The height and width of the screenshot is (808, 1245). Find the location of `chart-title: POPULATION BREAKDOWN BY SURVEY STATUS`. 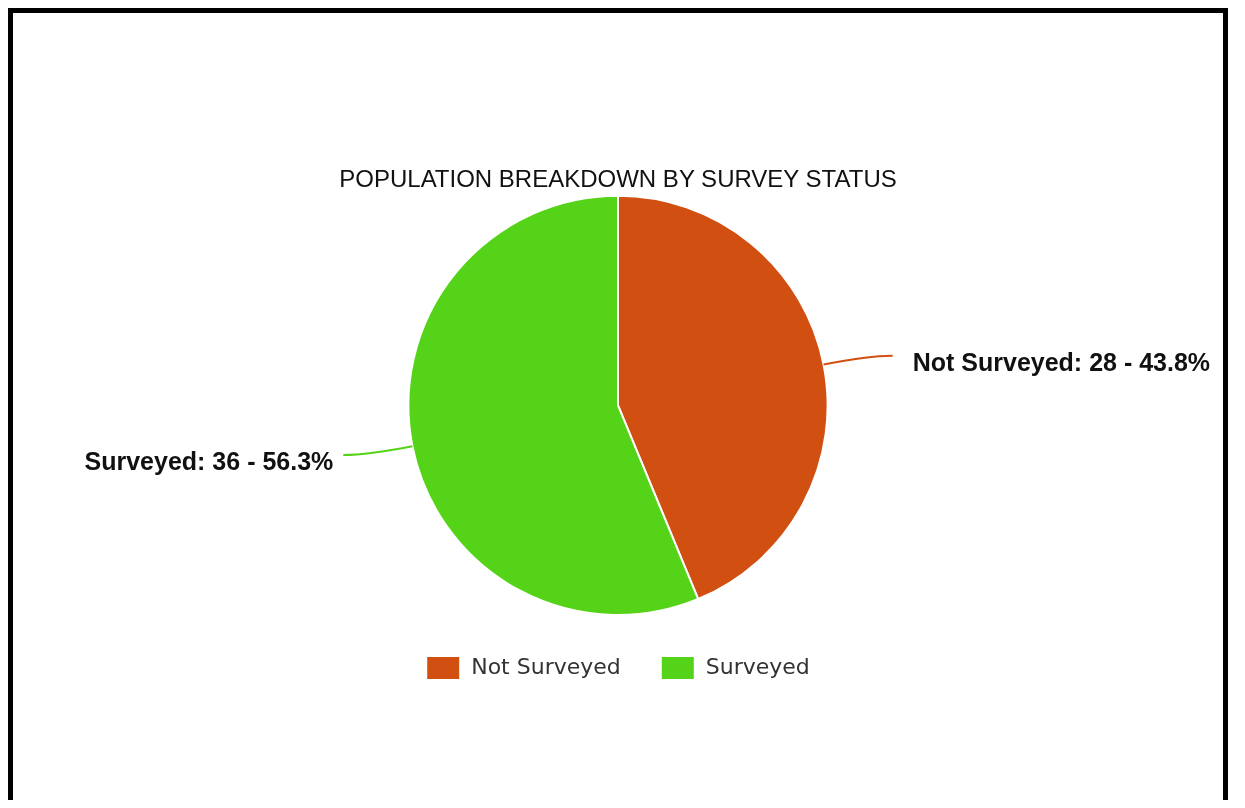

chart-title: POPULATION BREAKDOWN BY SURVEY STATUS is located at coordinates (618, 179).